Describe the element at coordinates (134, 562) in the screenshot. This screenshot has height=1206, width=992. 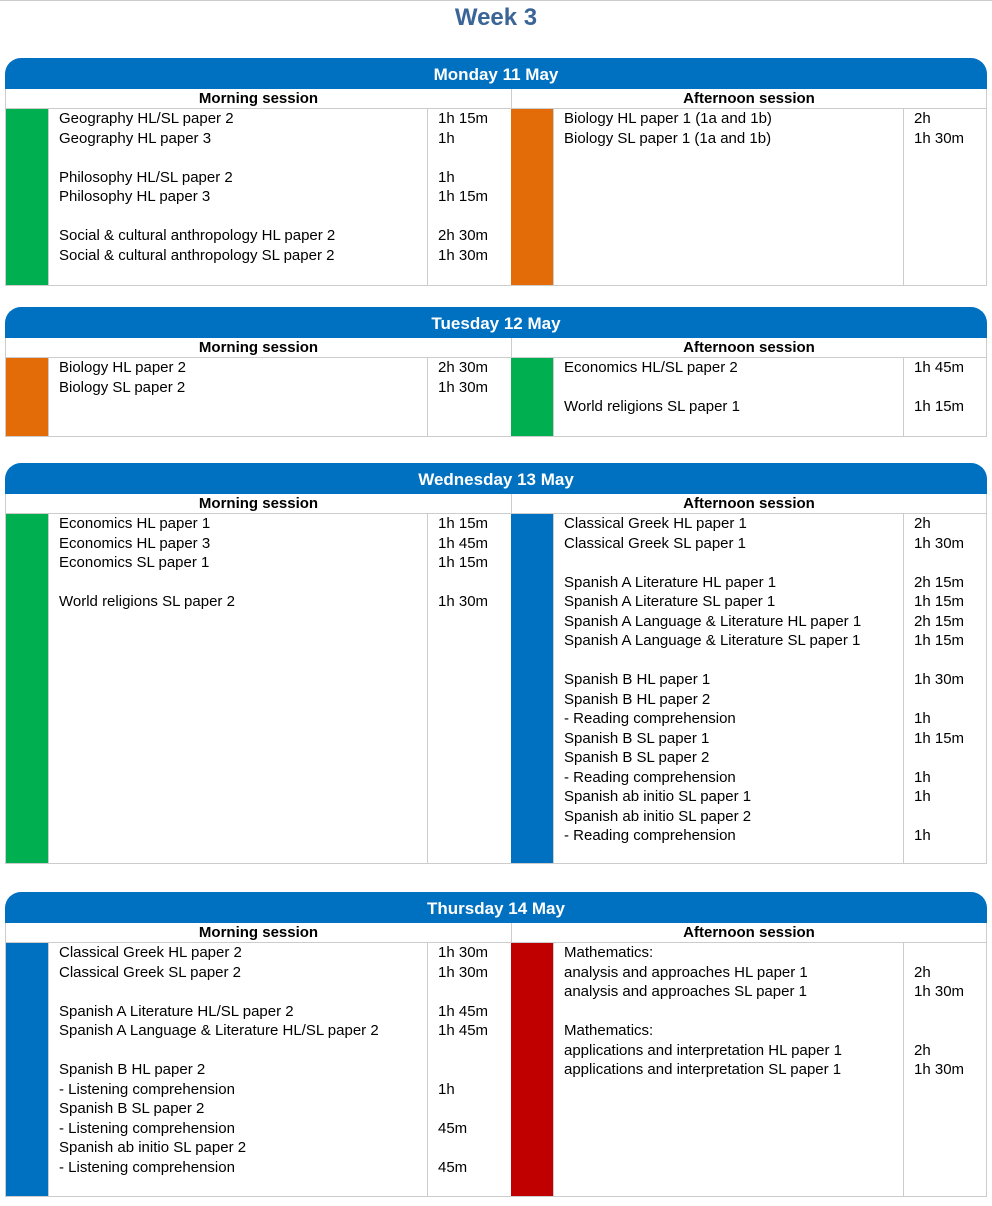
I see `exam-subject: Economics SL paper 1` at that location.